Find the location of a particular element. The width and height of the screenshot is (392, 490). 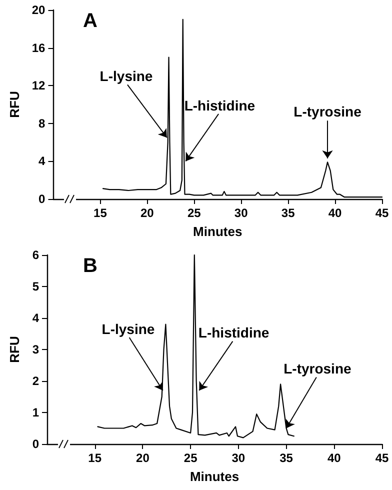

y-tick-label: 8 is located at coordinates (42, 123).